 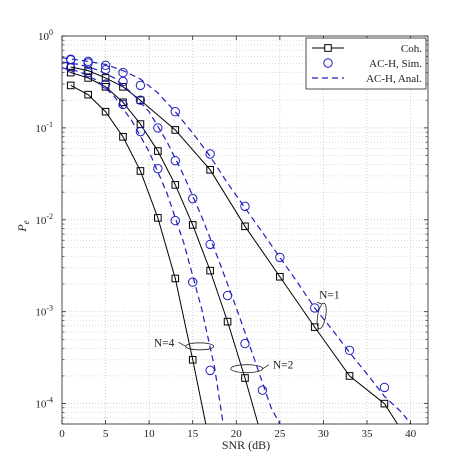 What do you see at coordinates (49, 308) in the screenshot?
I see `y-tick-exponent: -3` at bounding box center [49, 308].